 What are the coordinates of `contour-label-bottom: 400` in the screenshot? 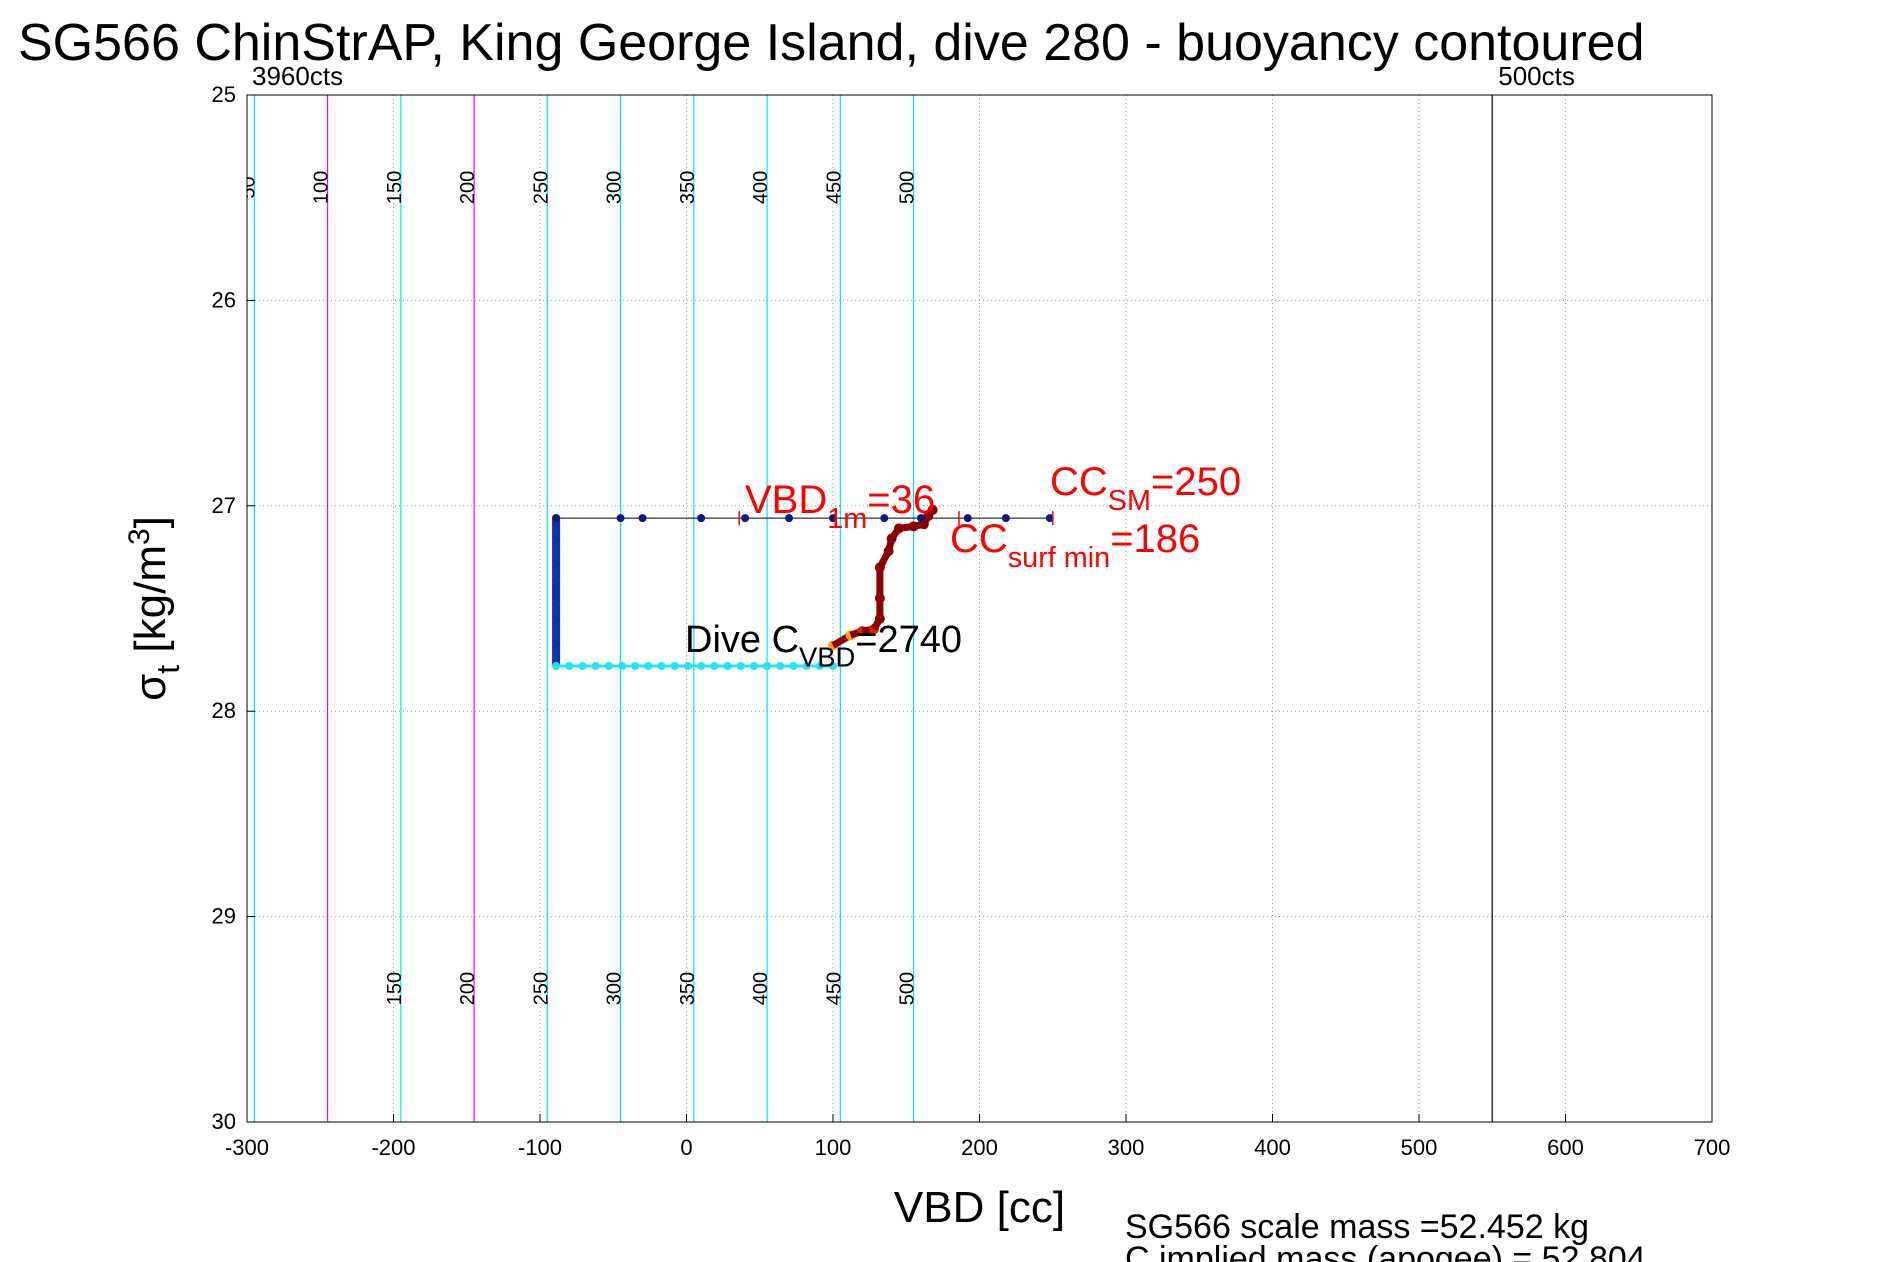 It's located at (761, 988).